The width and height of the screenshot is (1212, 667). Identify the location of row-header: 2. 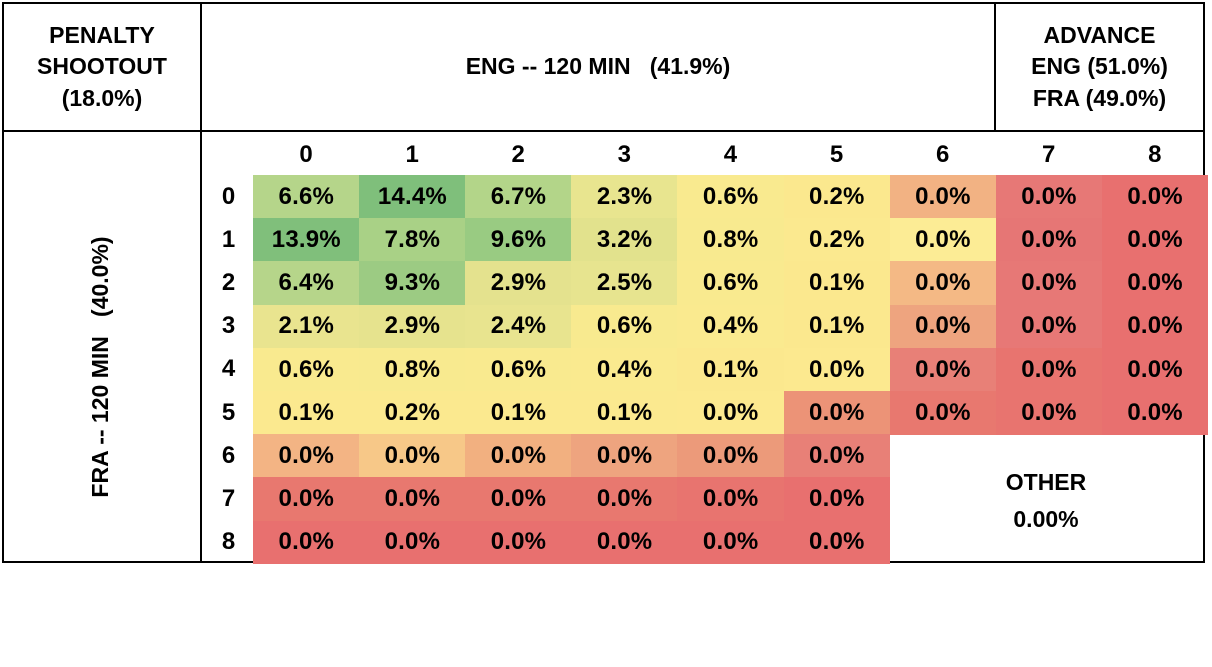
(228, 282).